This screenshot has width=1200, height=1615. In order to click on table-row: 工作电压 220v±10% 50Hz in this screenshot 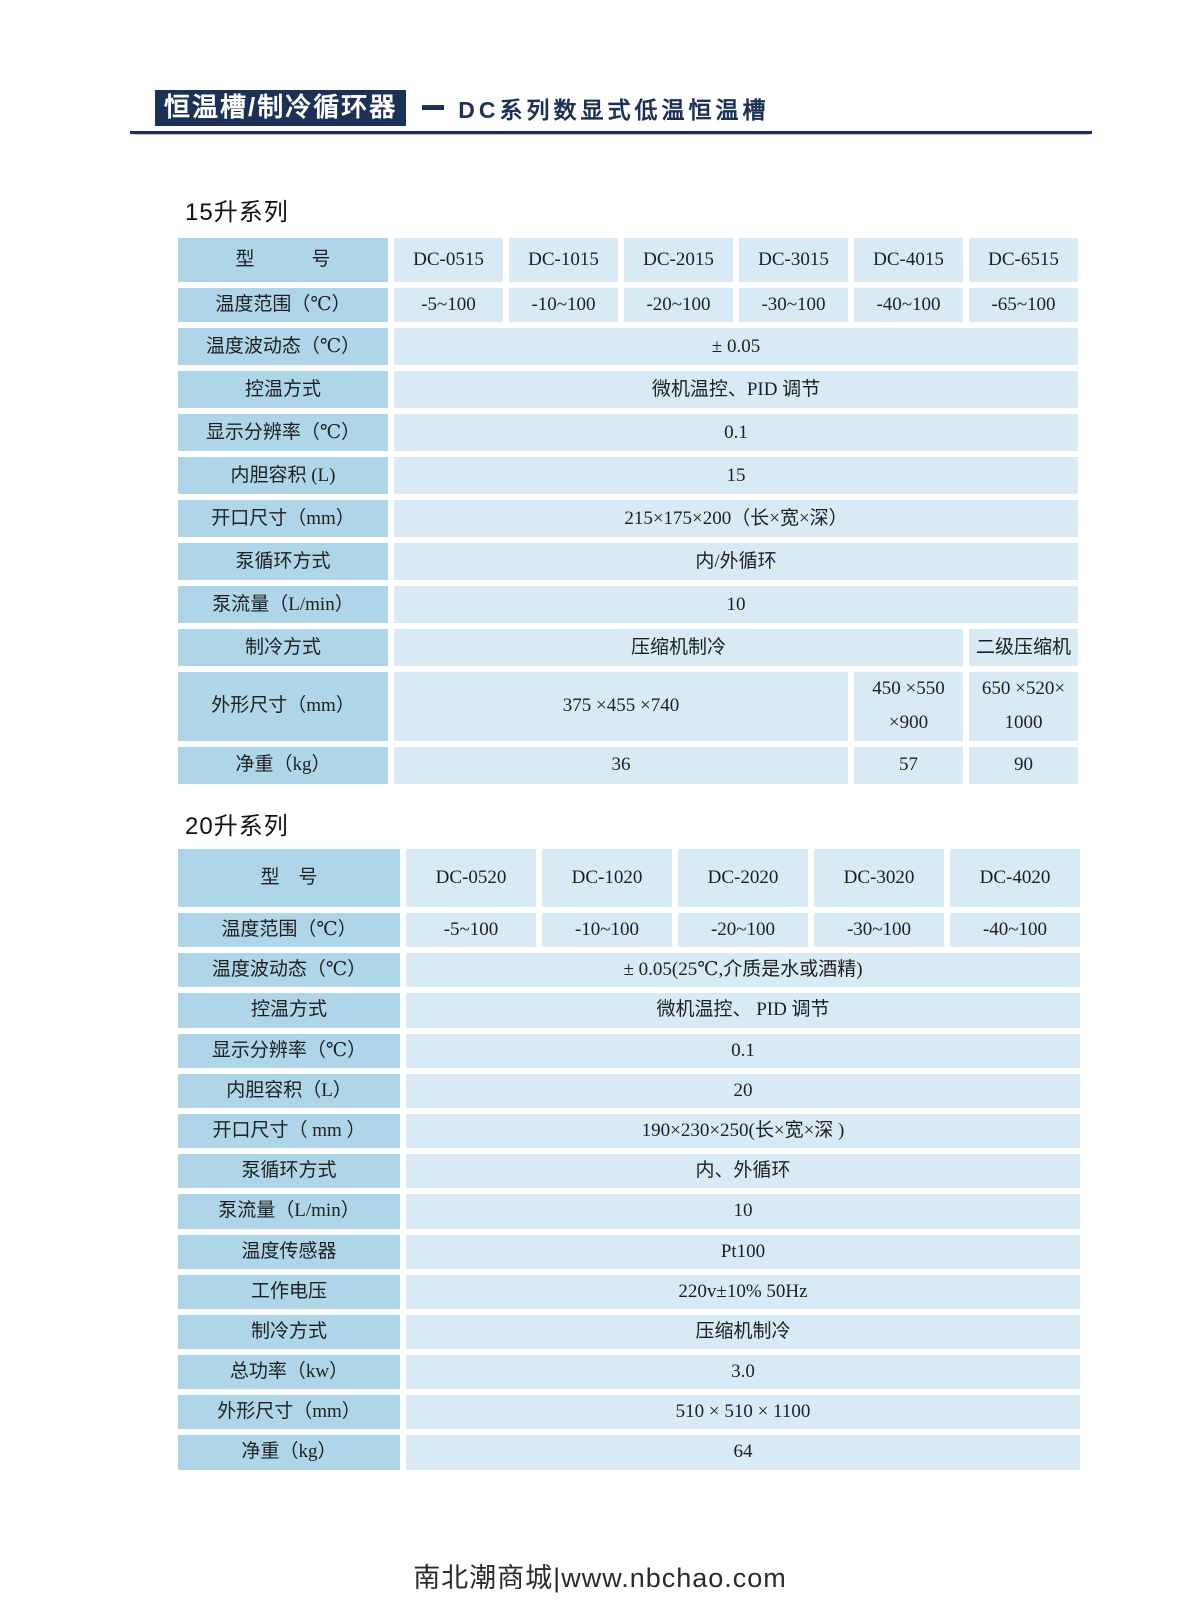, I will do `click(629, 1291)`.